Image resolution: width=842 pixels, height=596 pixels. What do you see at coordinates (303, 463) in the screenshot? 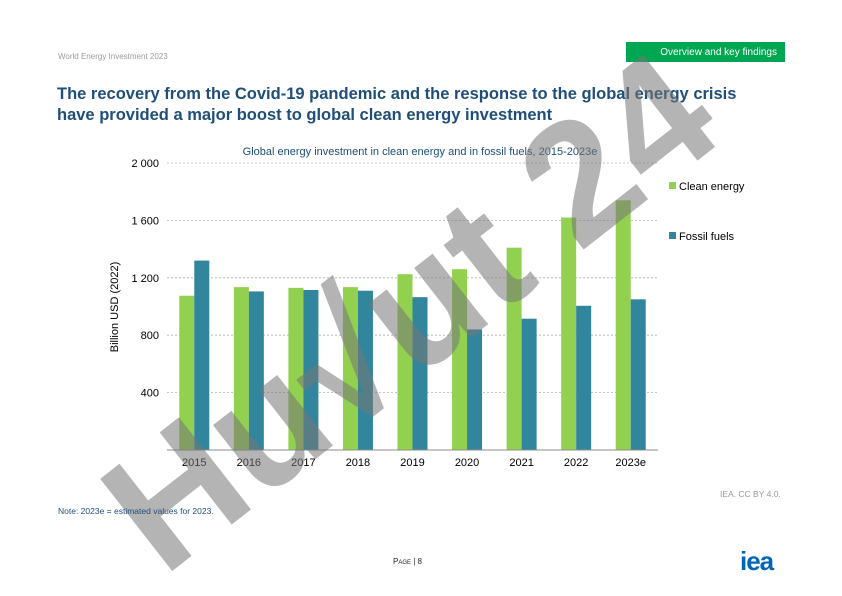
I see `x-tick-label: 2017` at bounding box center [303, 463].